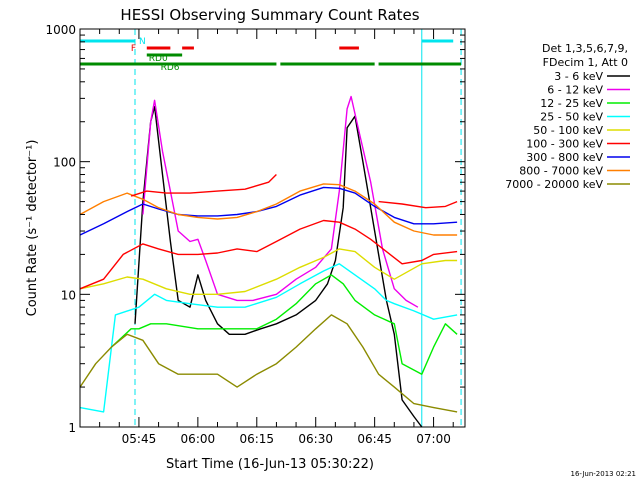 This screenshot has width=640, height=480. I want to click on legend-label: 12 - 25 keV, so click(571, 103).